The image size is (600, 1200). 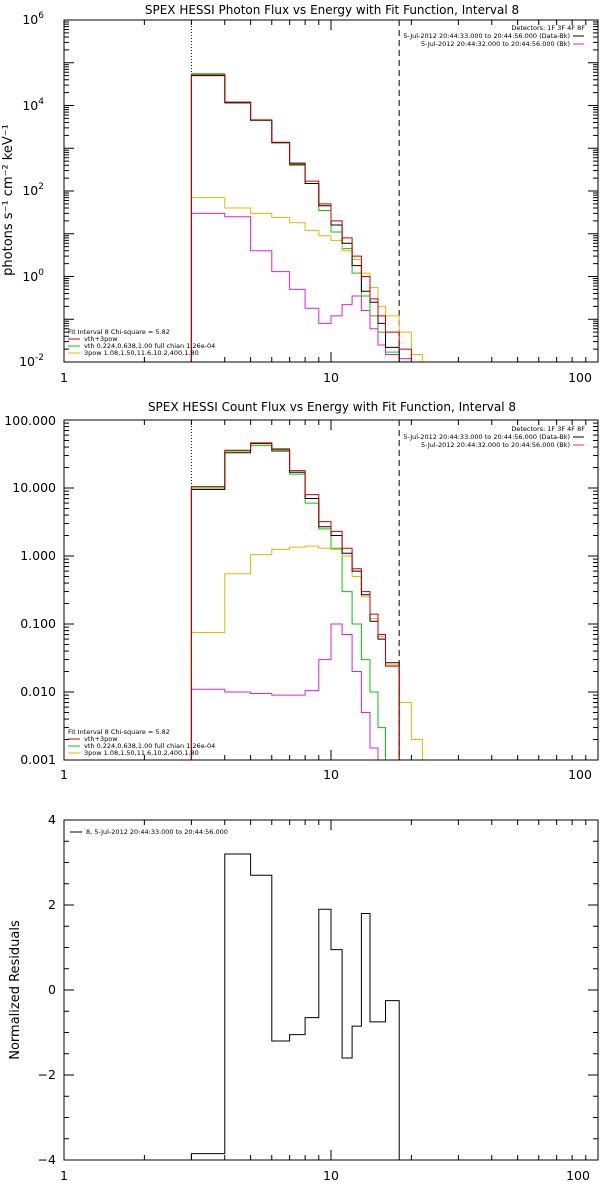 I want to click on photon-powerlaw-histogram, so click(x=320, y=280).